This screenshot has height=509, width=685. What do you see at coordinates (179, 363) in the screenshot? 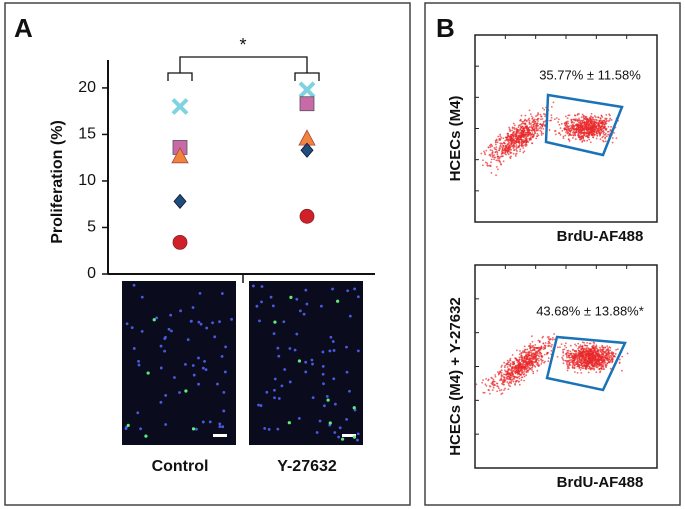
I see `micrograph` at bounding box center [179, 363].